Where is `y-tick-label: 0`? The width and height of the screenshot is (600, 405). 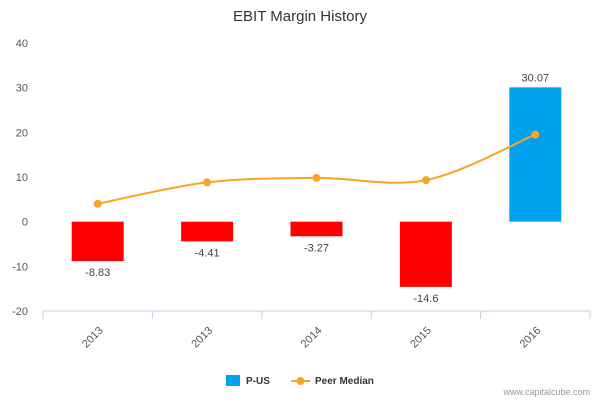 y-tick-label: 0 is located at coordinates (25, 223).